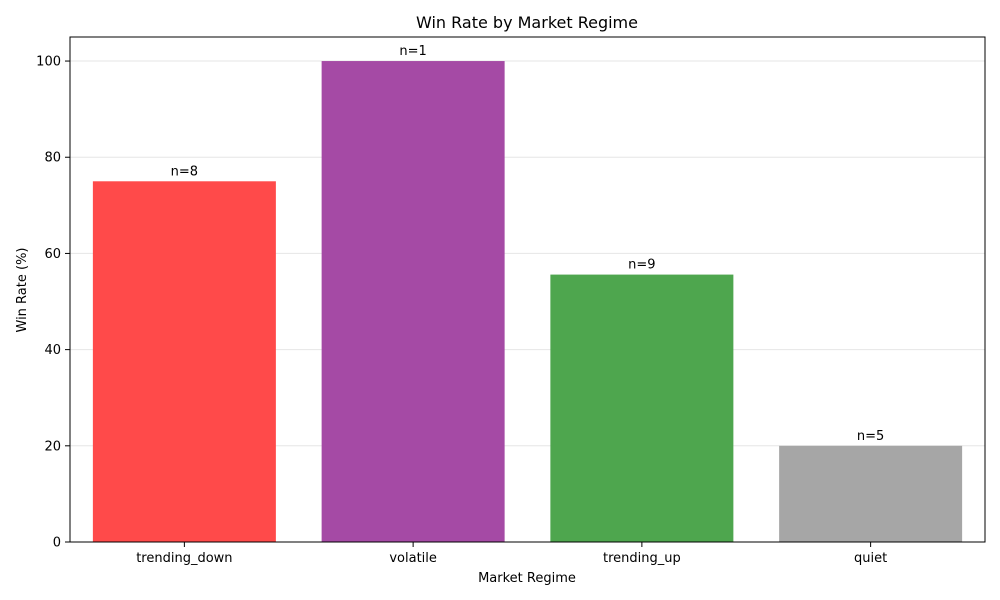  I want to click on bar-data-label: n=8, so click(184, 171).